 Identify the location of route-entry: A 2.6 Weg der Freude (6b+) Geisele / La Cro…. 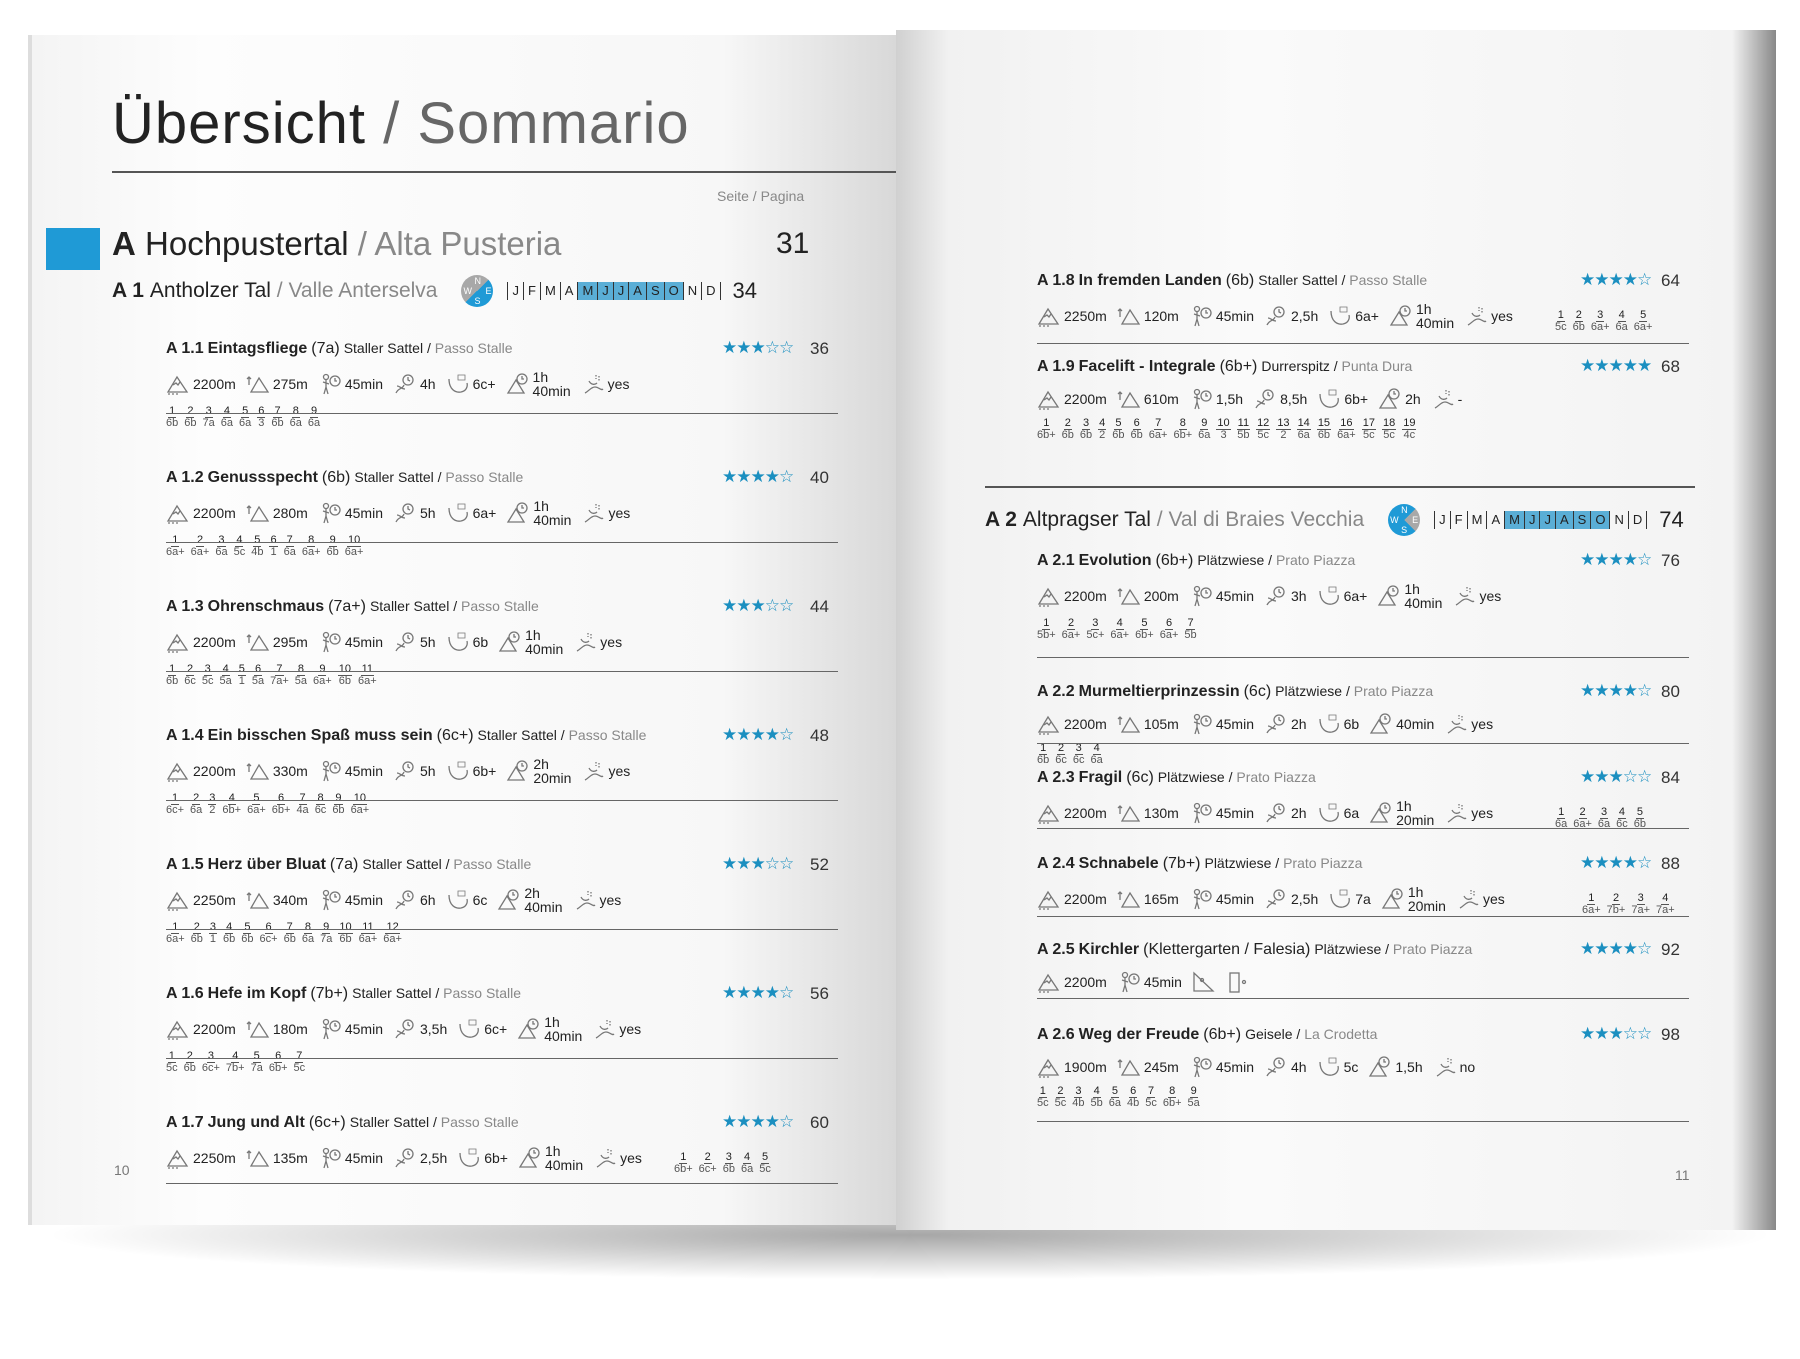
(1256, 1067).